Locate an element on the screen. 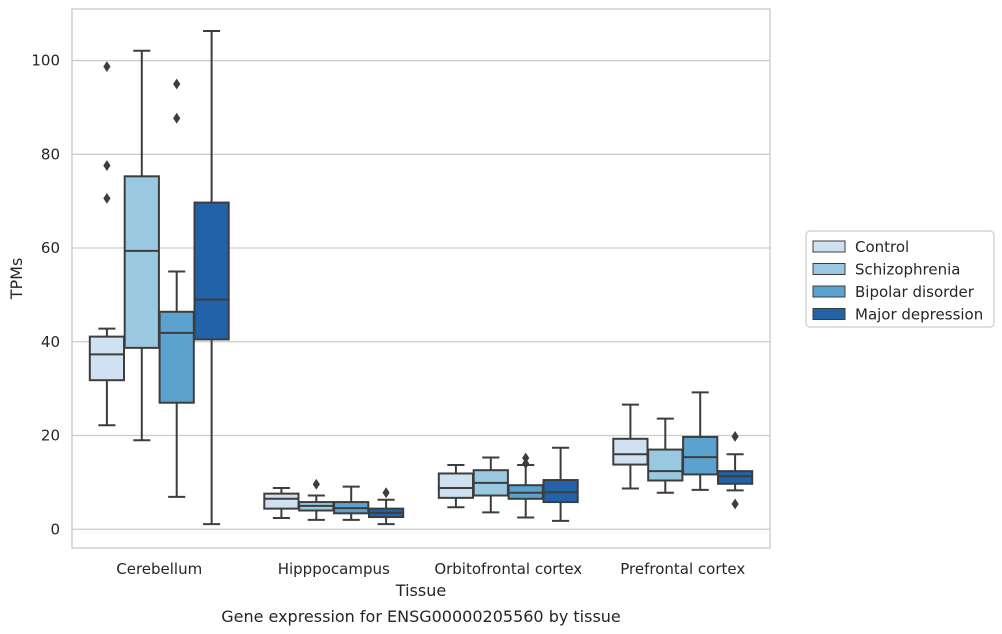 Image resolution: width=1002 pixels, height=634 pixels. y-tick-label: 60 is located at coordinates (50, 248).